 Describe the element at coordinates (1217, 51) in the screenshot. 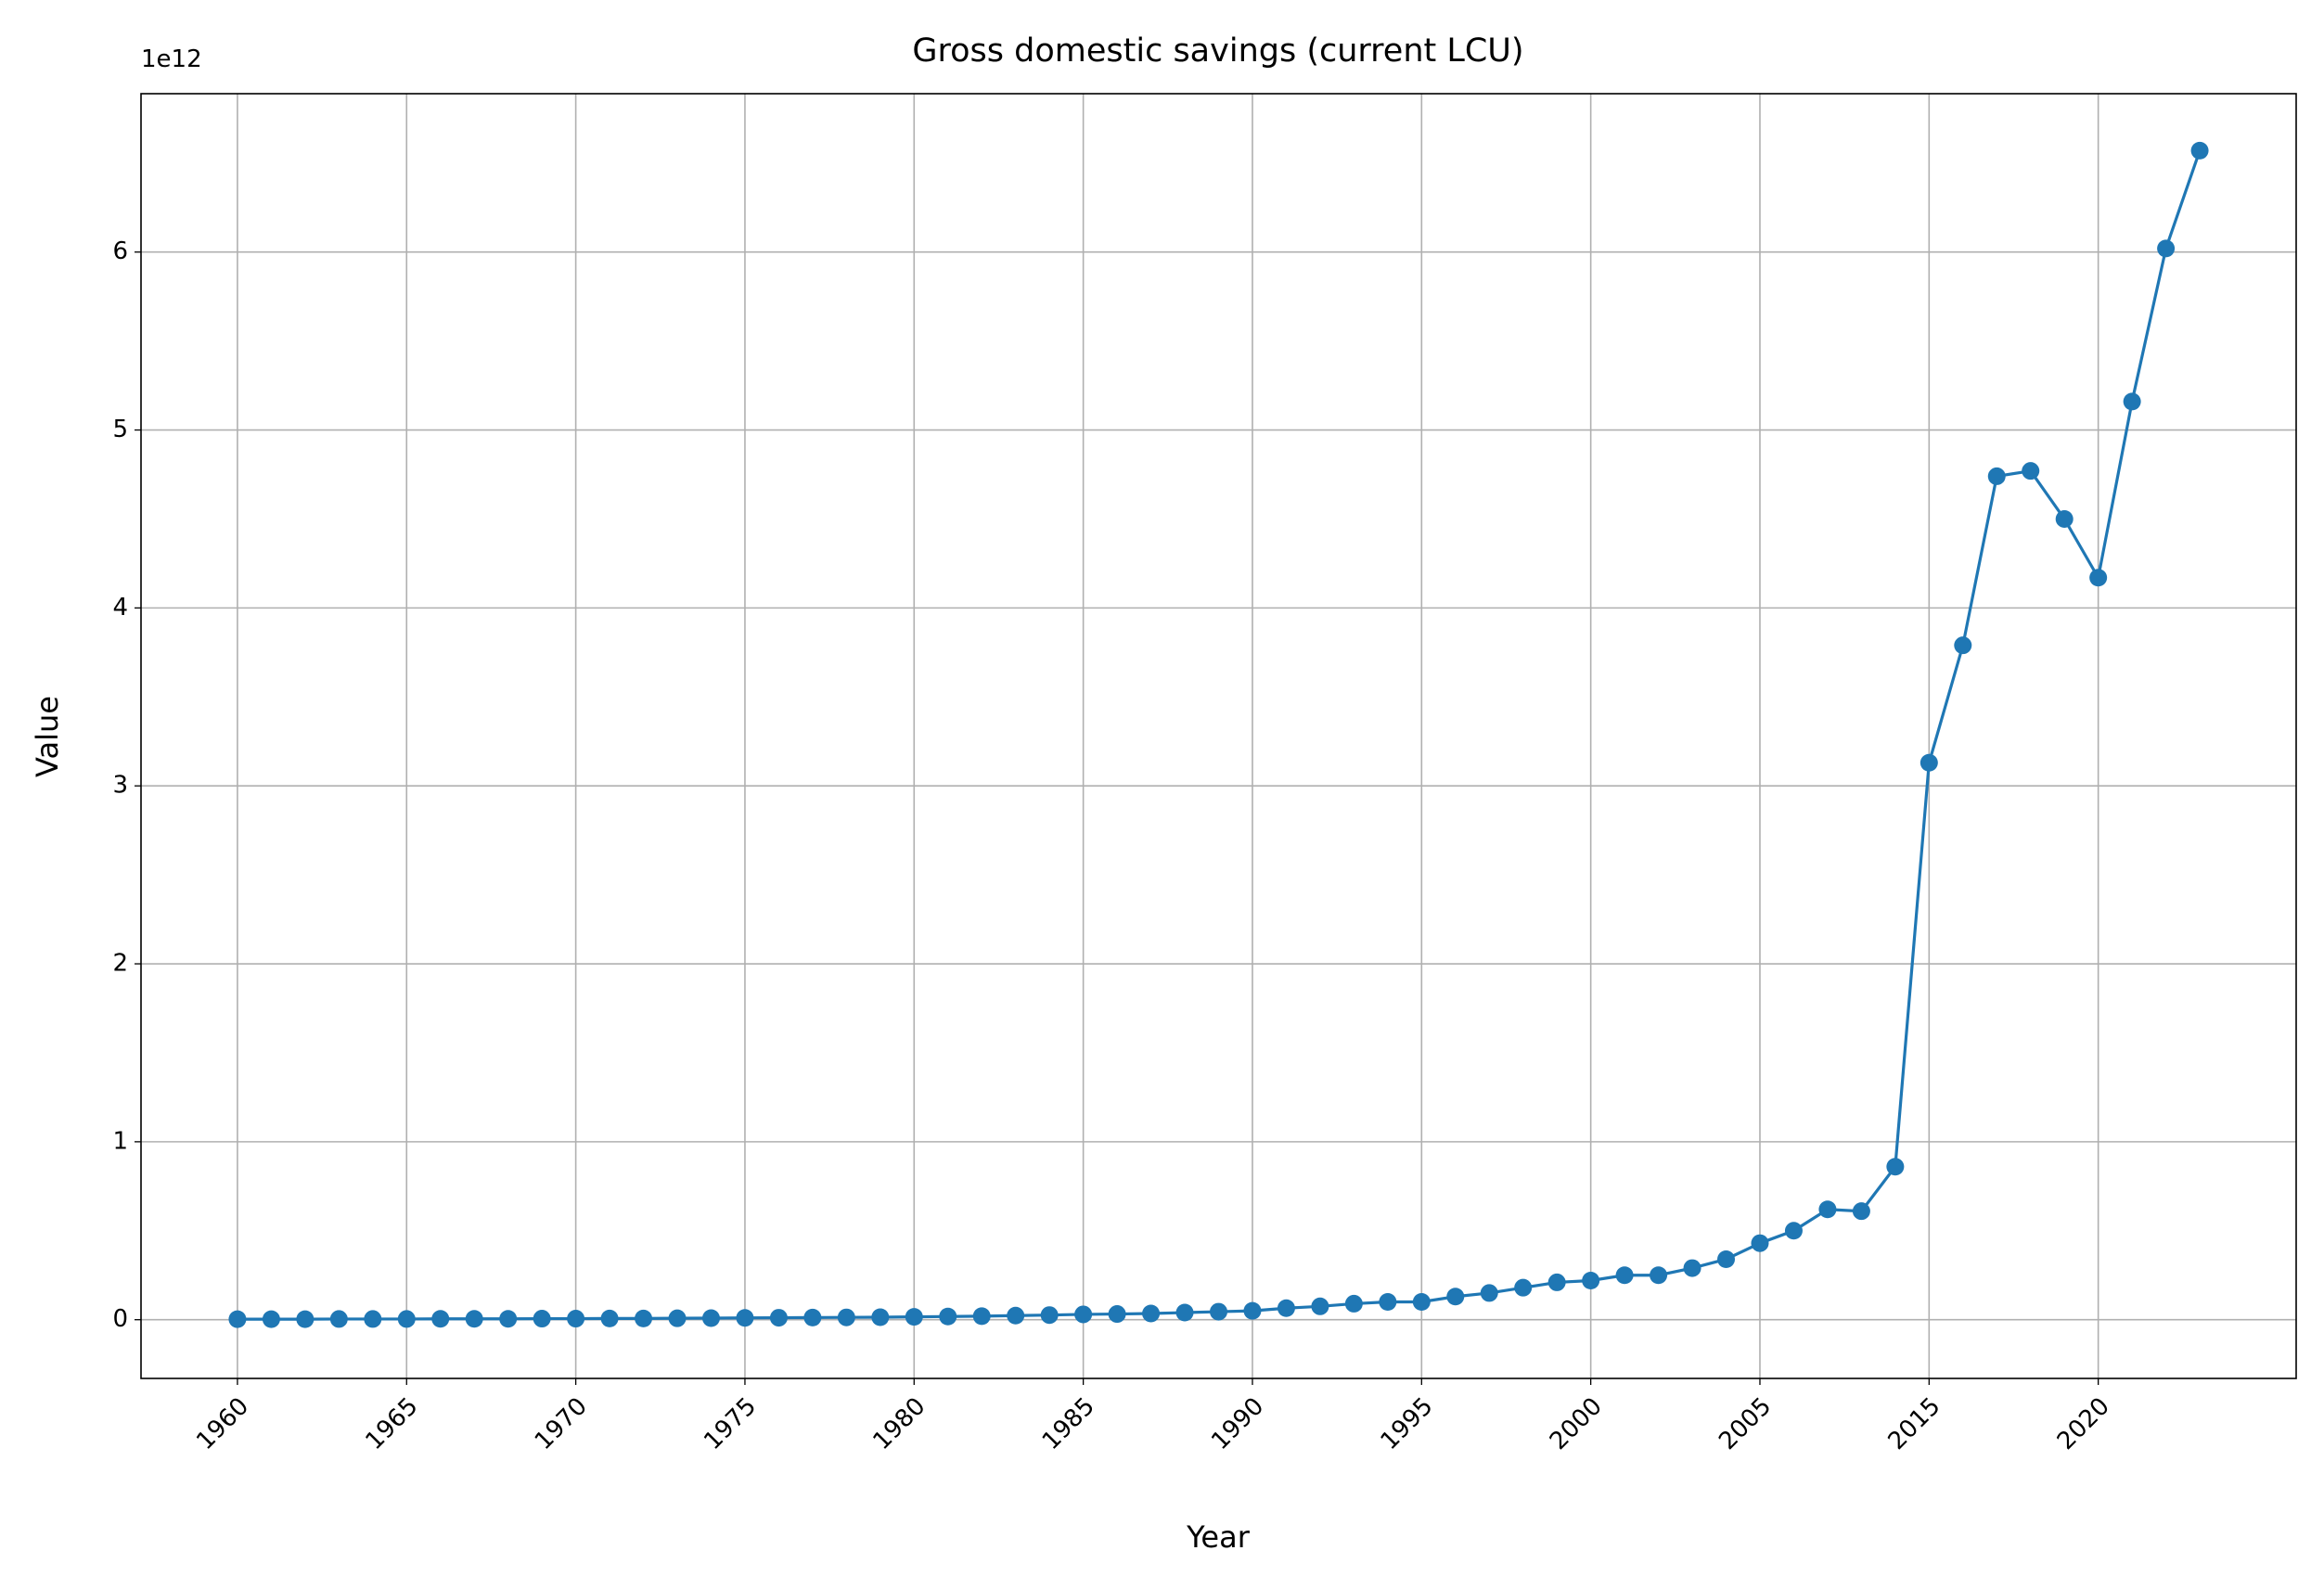

I see `chart-title: Gross domestic savings (current LCU)` at that location.